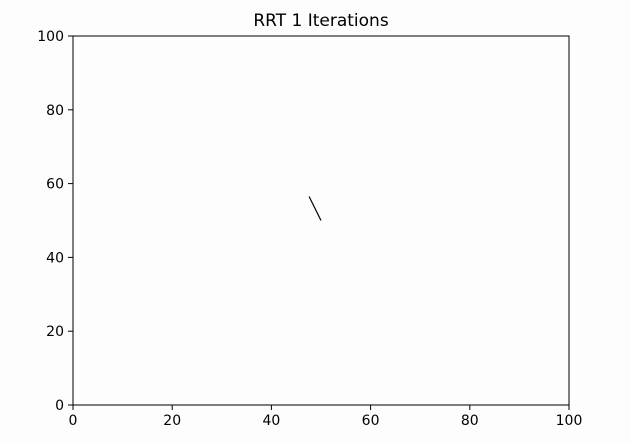 The image size is (630, 444). What do you see at coordinates (50, 37) in the screenshot?
I see `y-tick-label: 100` at bounding box center [50, 37].